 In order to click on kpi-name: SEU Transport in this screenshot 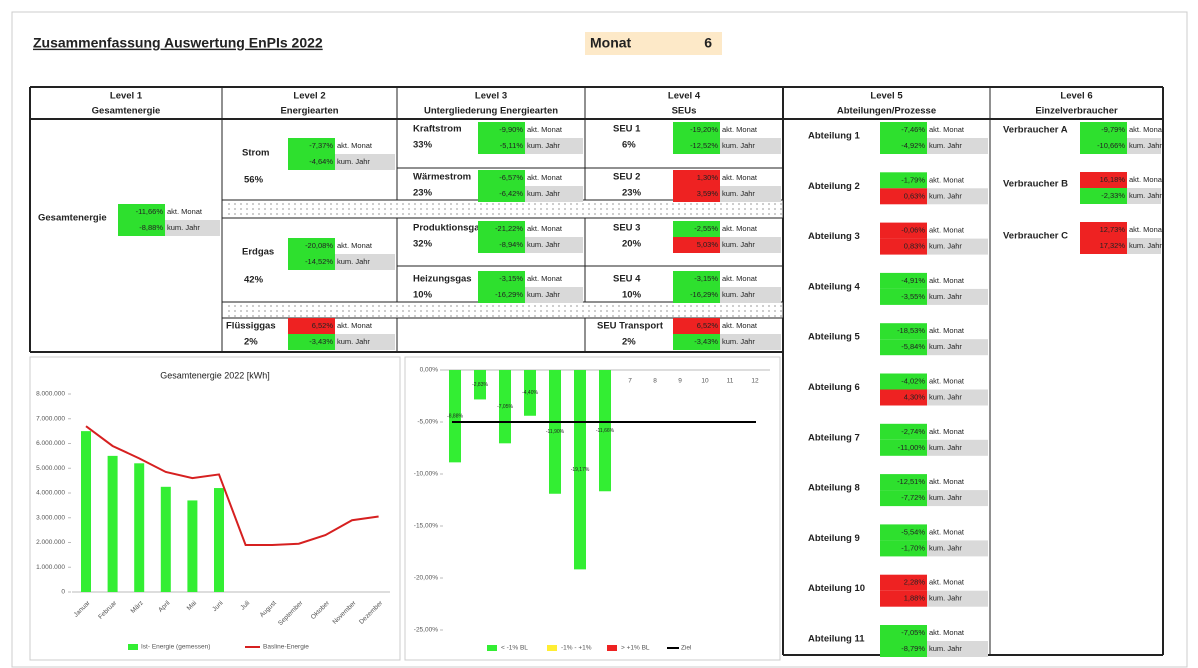, I will do `click(630, 326)`.